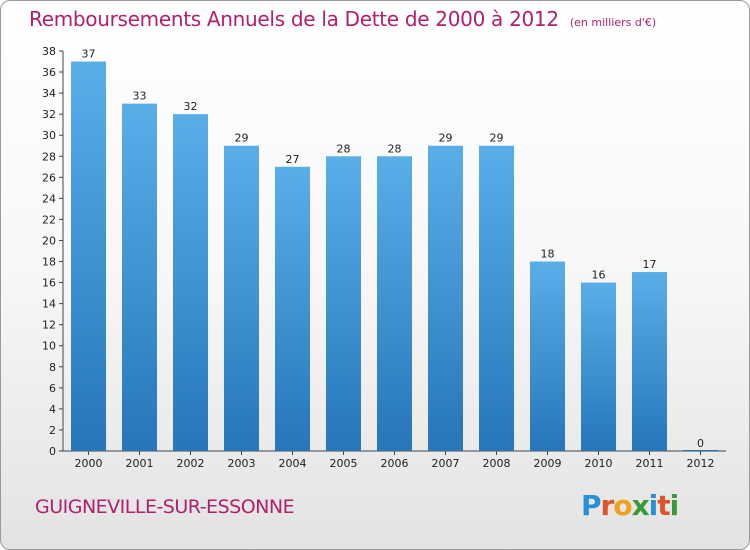  I want to click on data-label-2004: 27, so click(293, 159).